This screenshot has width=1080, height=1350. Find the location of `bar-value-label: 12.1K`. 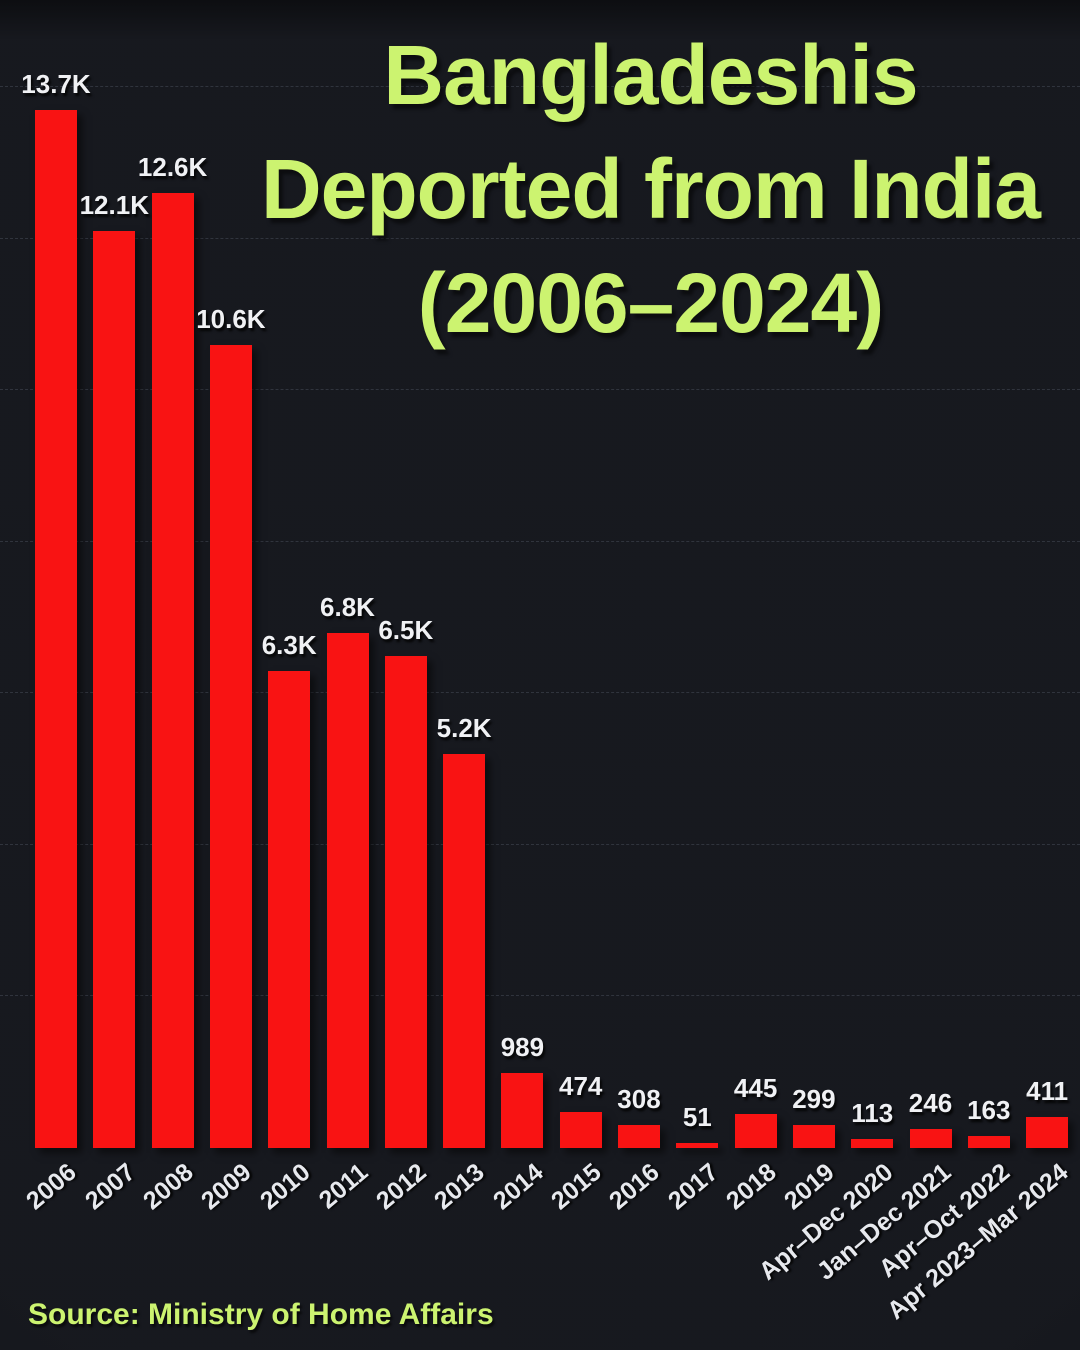

bar-value-label: 12.1K is located at coordinates (114, 205).